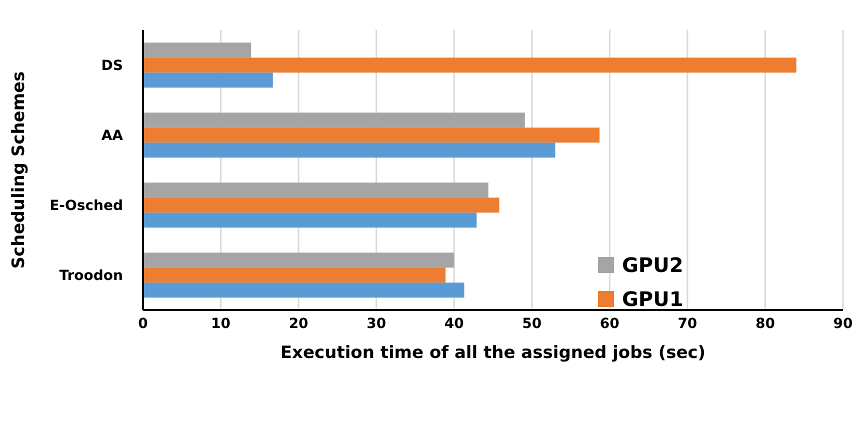 Image resolution: width=863 pixels, height=444 pixels. I want to click on x-tick-label: 70, so click(688, 324).